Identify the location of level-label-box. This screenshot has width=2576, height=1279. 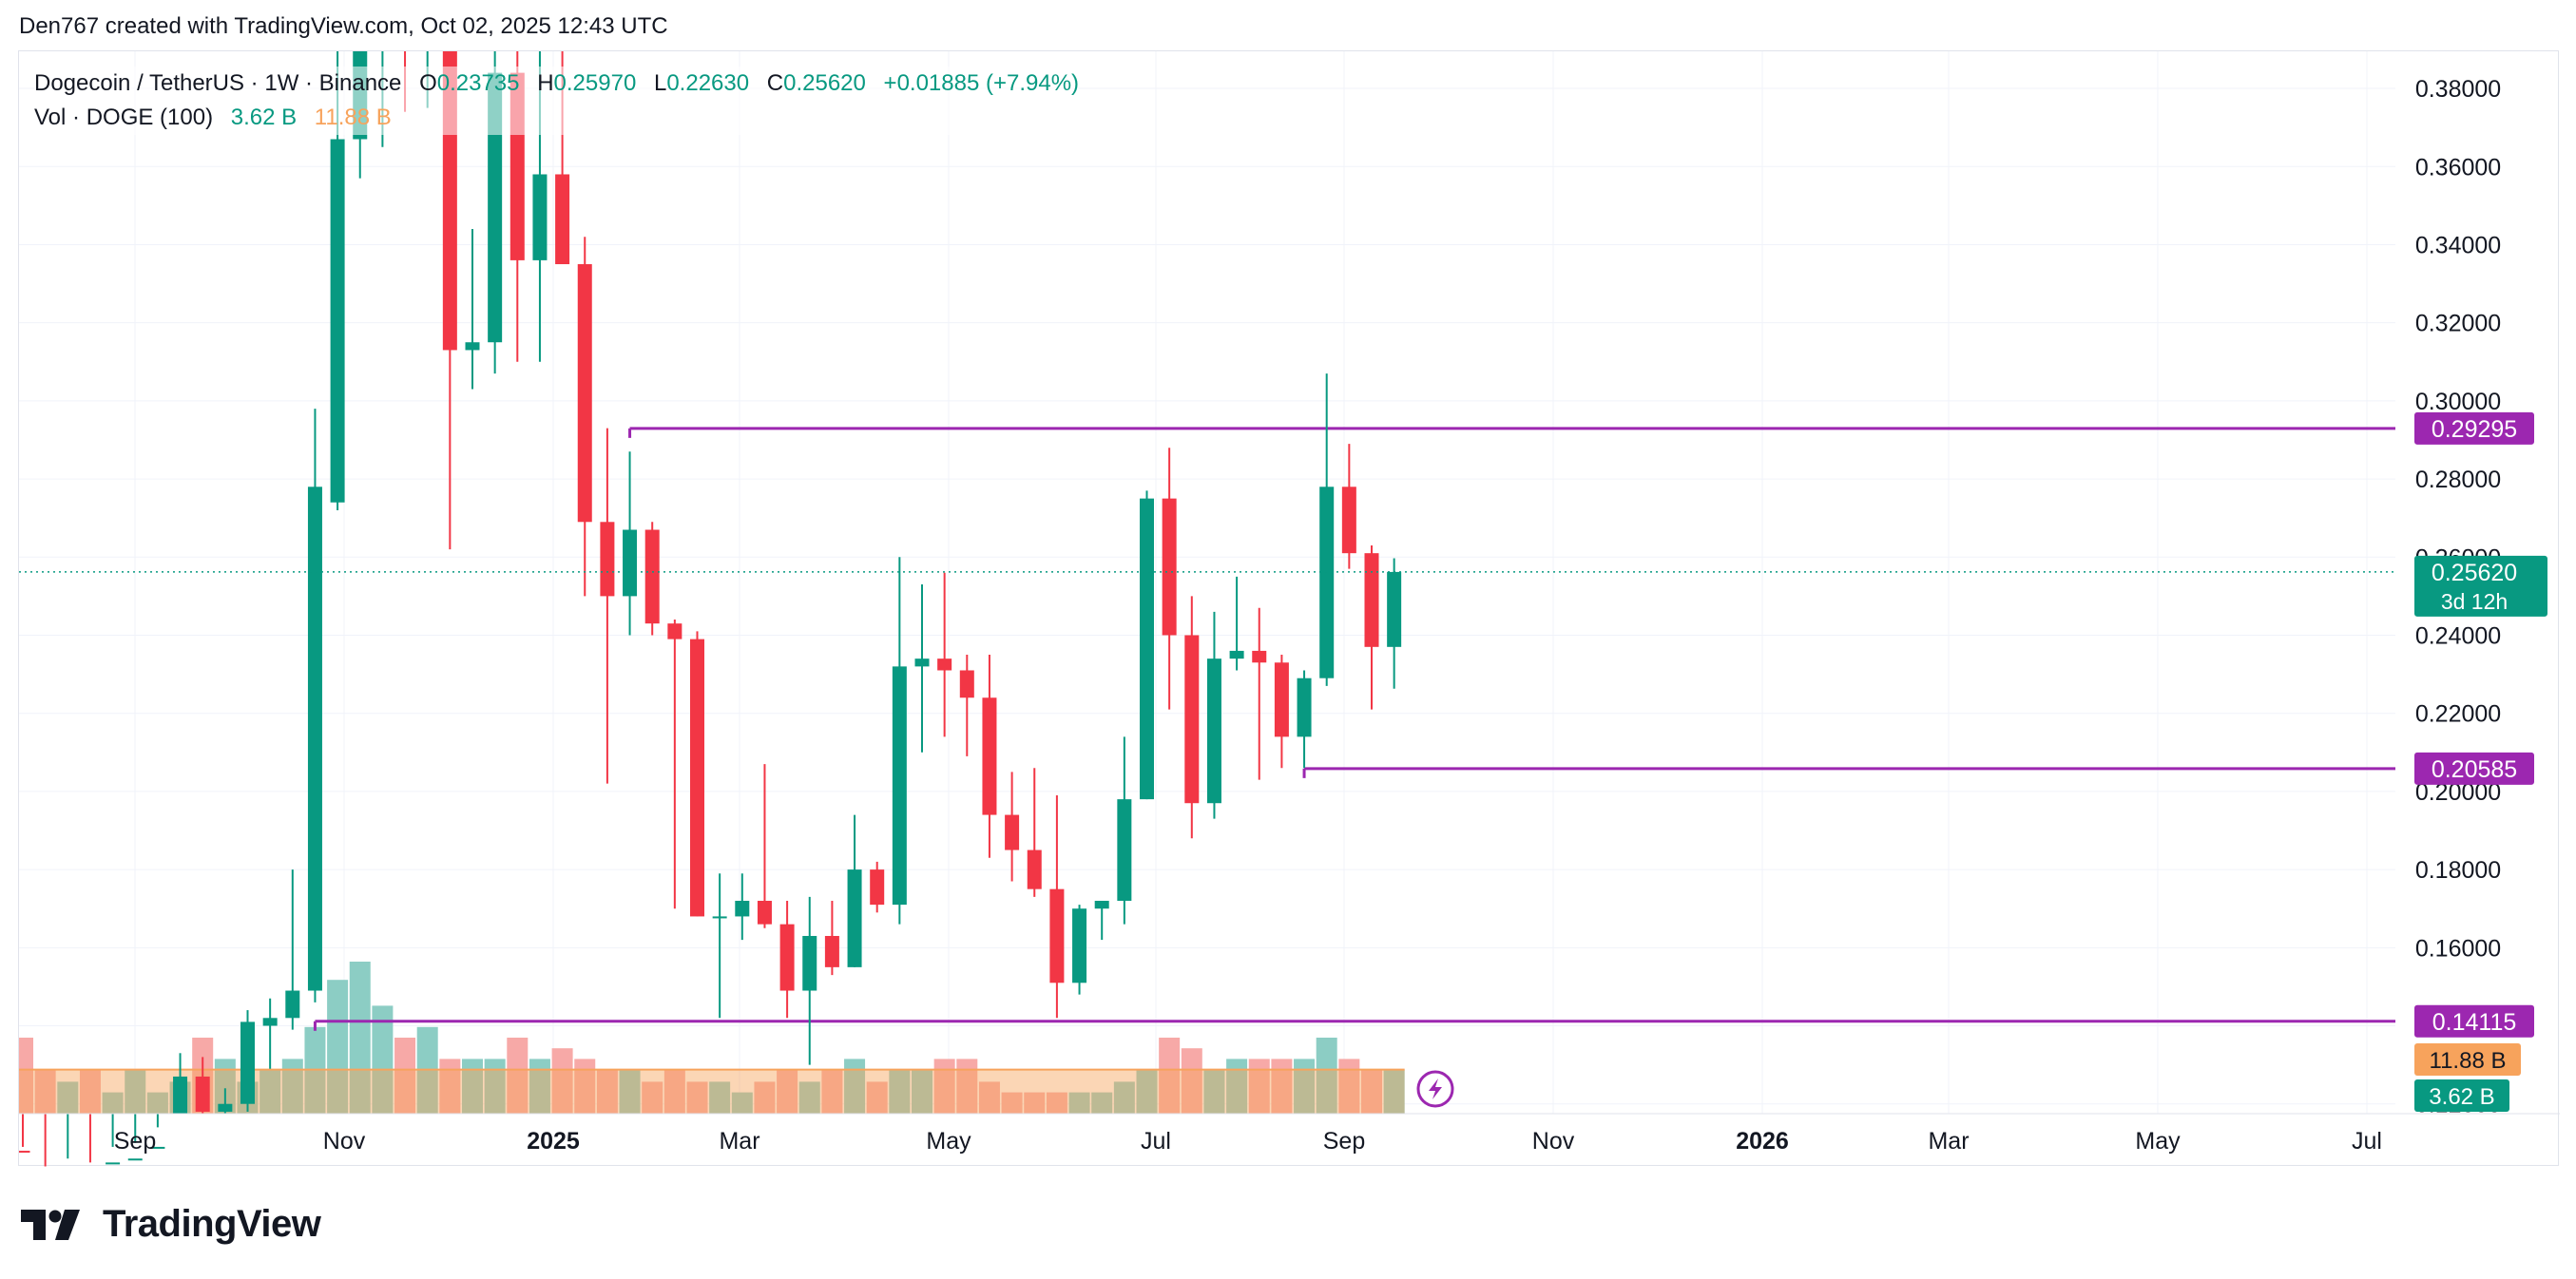
(2474, 769).